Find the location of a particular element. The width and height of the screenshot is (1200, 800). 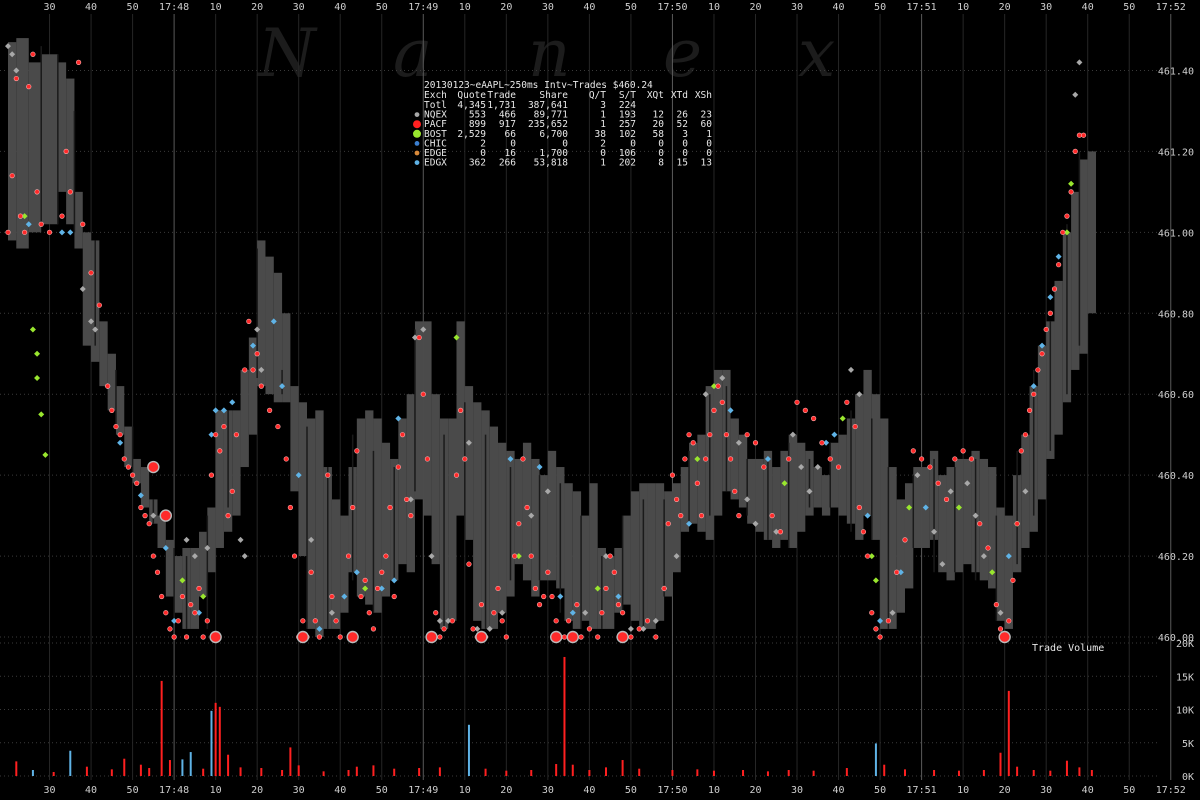

volume-bars is located at coordinates (554, 716).